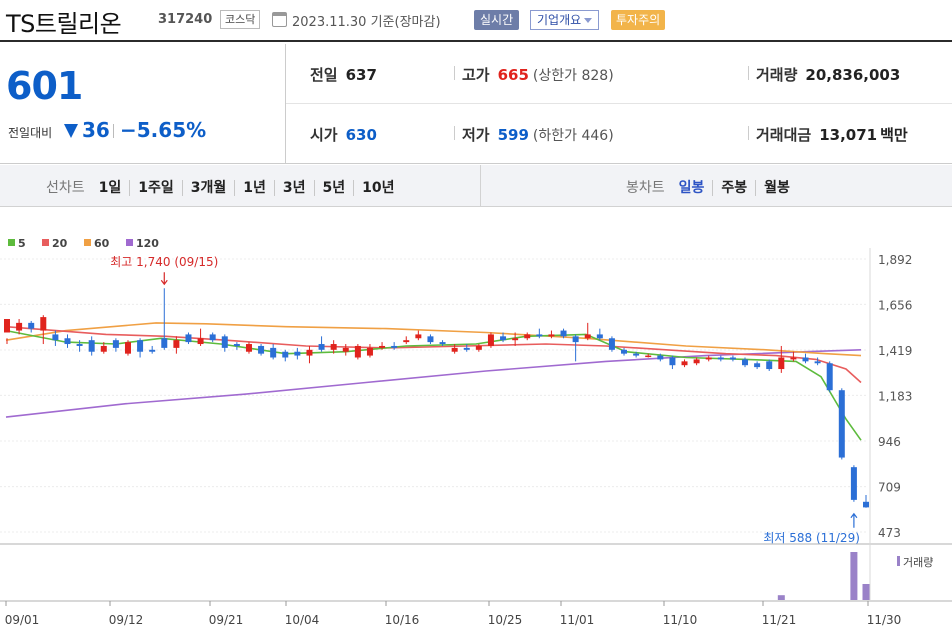 This screenshot has height=644, width=952. What do you see at coordinates (110, 188) in the screenshot?
I see `period-1d: 1일` at bounding box center [110, 188].